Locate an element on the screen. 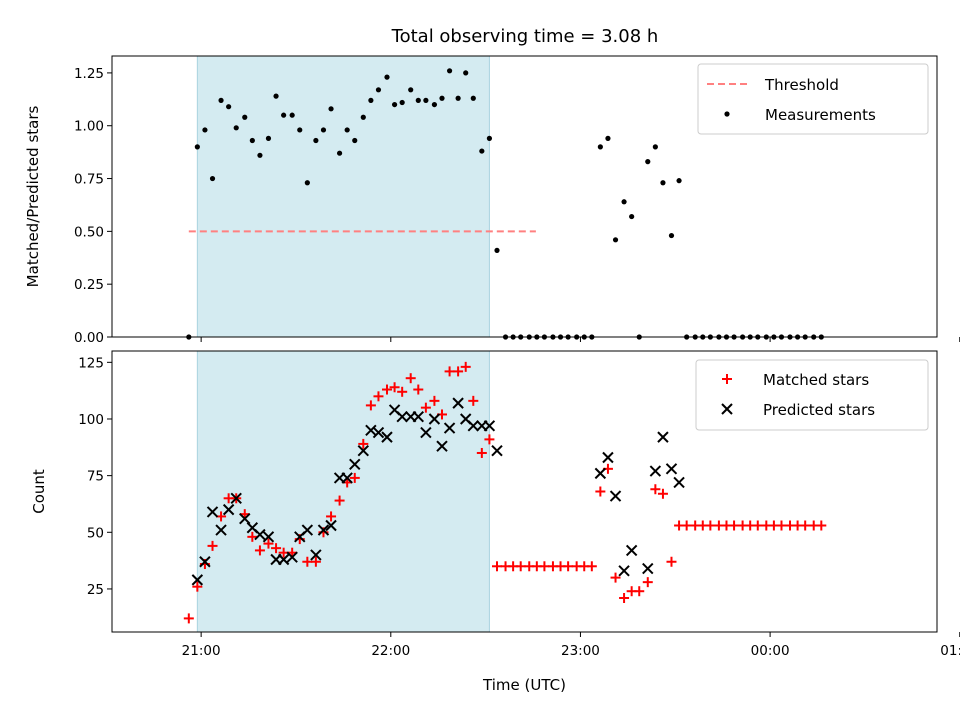  y-tick-label: 100 is located at coordinates (91, 420).